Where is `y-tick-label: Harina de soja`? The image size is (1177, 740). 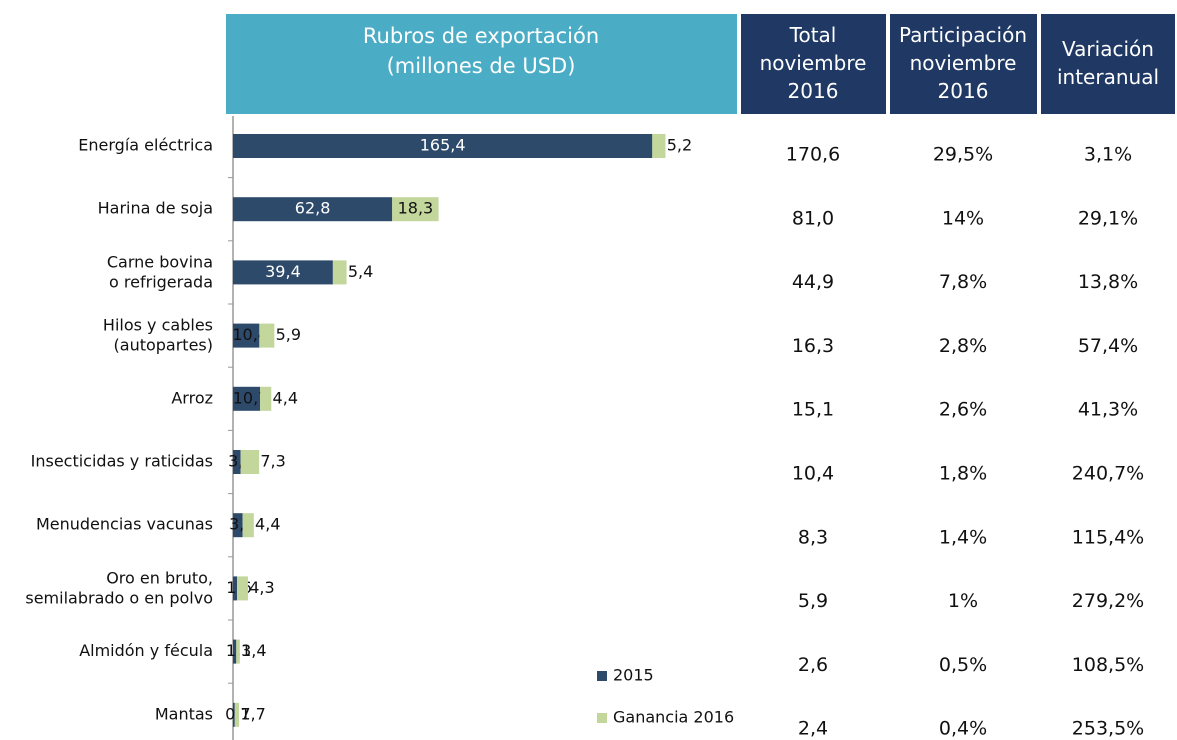
y-tick-label: Harina de soja is located at coordinates (155, 208).